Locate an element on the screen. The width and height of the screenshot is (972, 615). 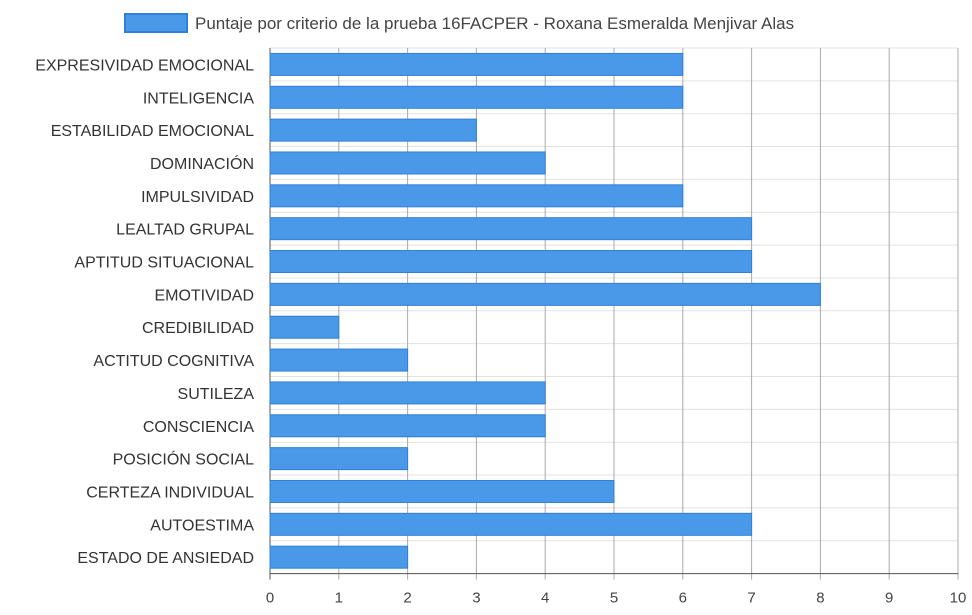
category-label: ESTABILIDAD EMOCIONAL is located at coordinates (152, 131).